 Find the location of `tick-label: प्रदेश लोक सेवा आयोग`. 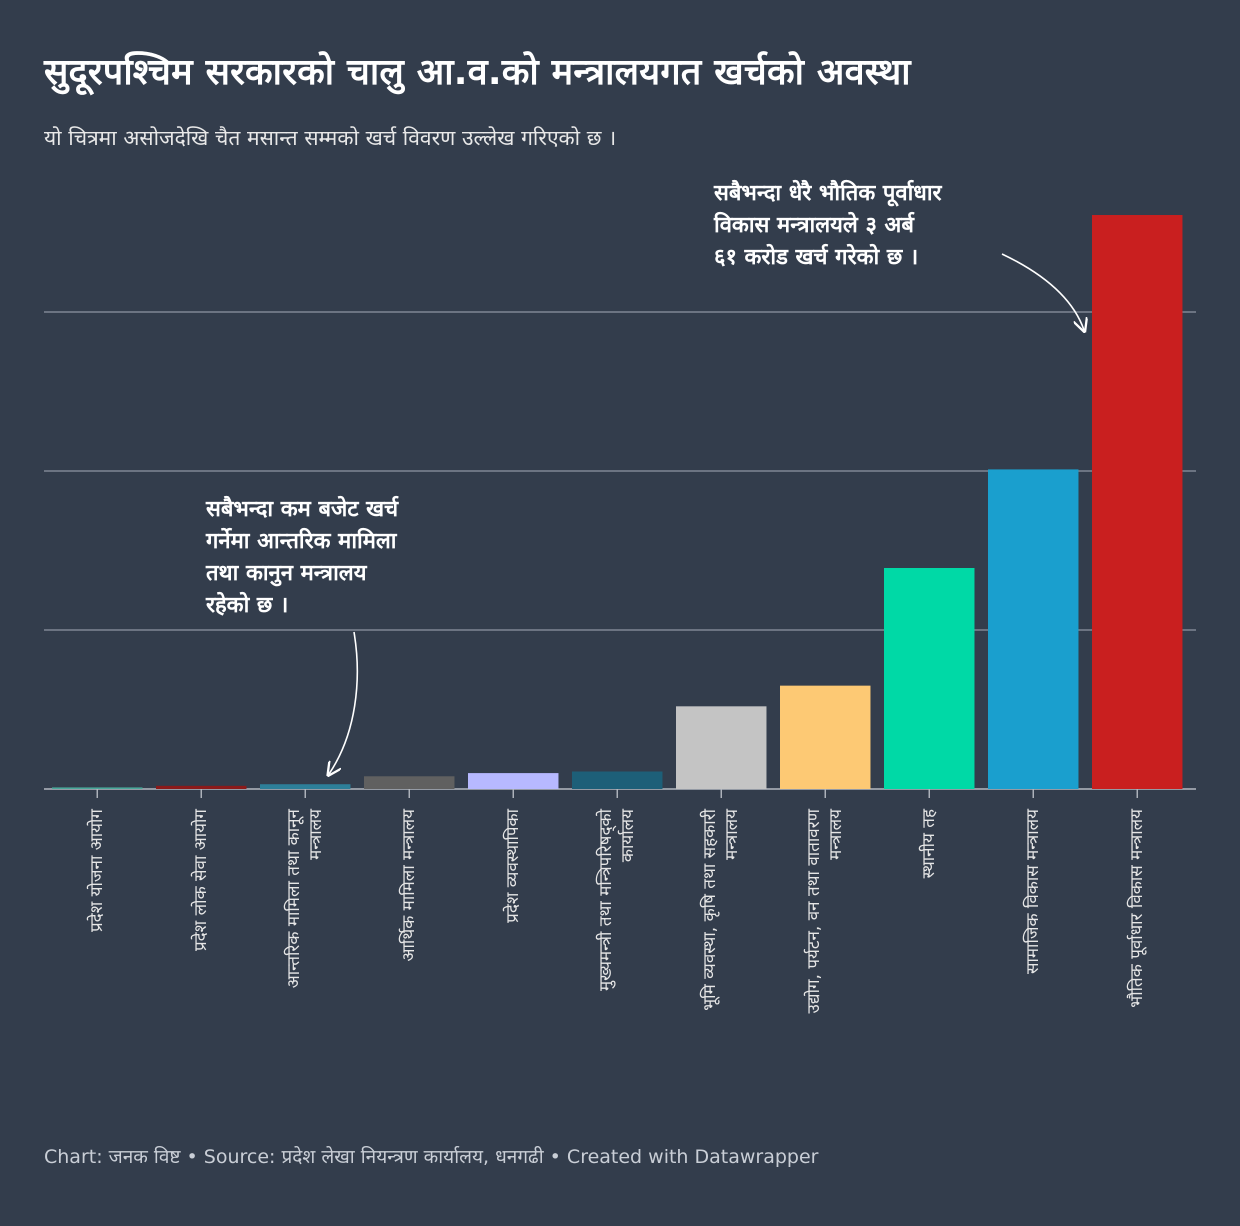

tick-label: प्रदेश लोक सेवा आयोग is located at coordinates (200, 880).